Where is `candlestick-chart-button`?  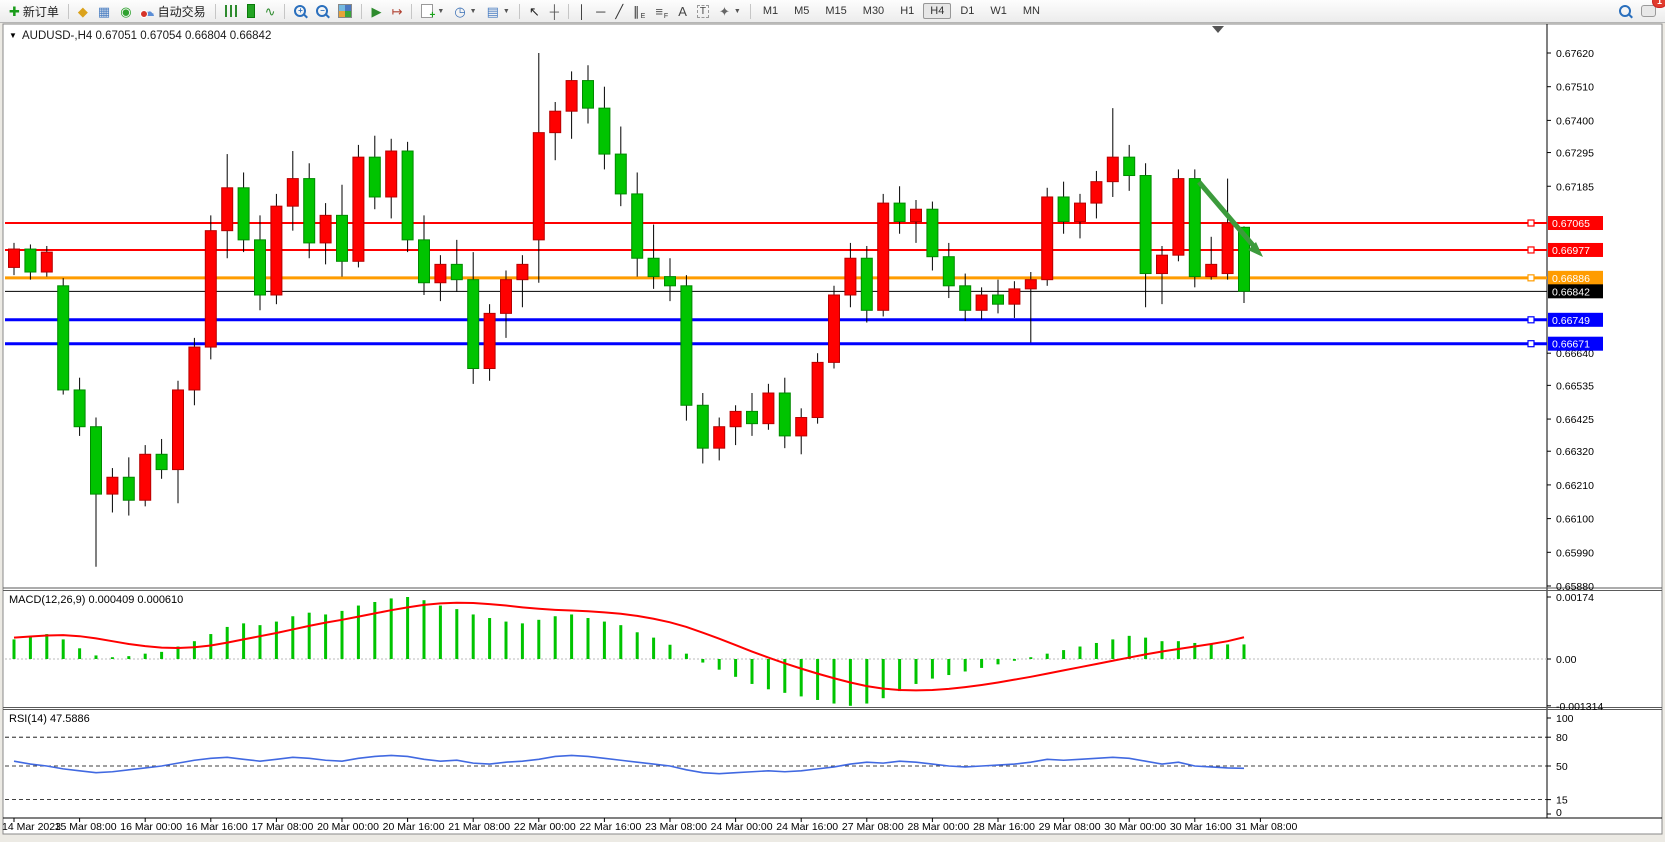 candlestick-chart-button is located at coordinates (251, 11).